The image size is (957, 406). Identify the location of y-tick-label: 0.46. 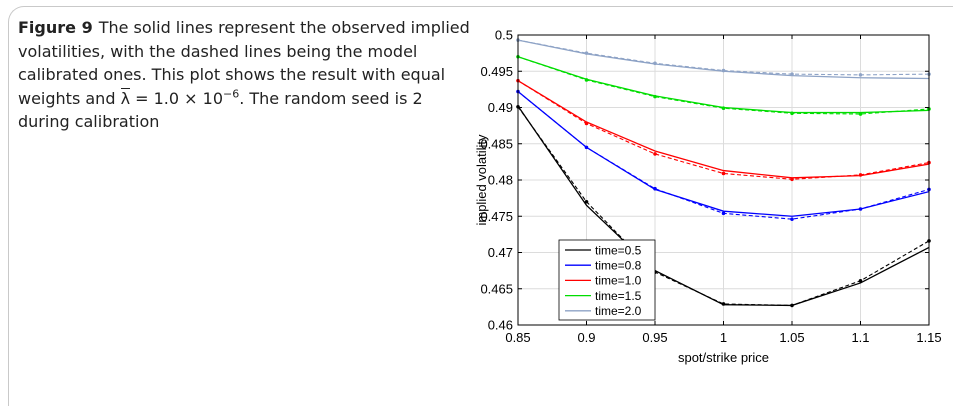
(500, 325).